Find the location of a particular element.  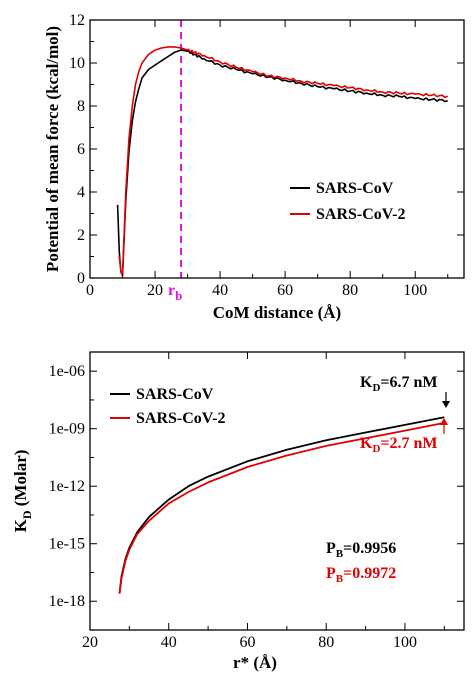

kd-sars-cov-2-annotation: KD=2.7 nM is located at coordinates (399, 445).